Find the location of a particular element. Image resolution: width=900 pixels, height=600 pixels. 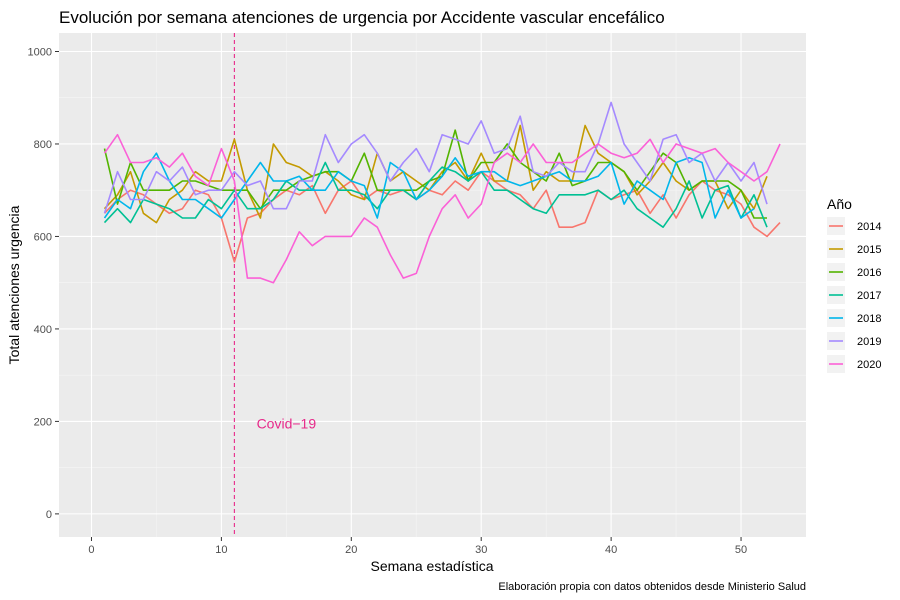

x-axis-title: Semana estadística is located at coordinates (432, 566).